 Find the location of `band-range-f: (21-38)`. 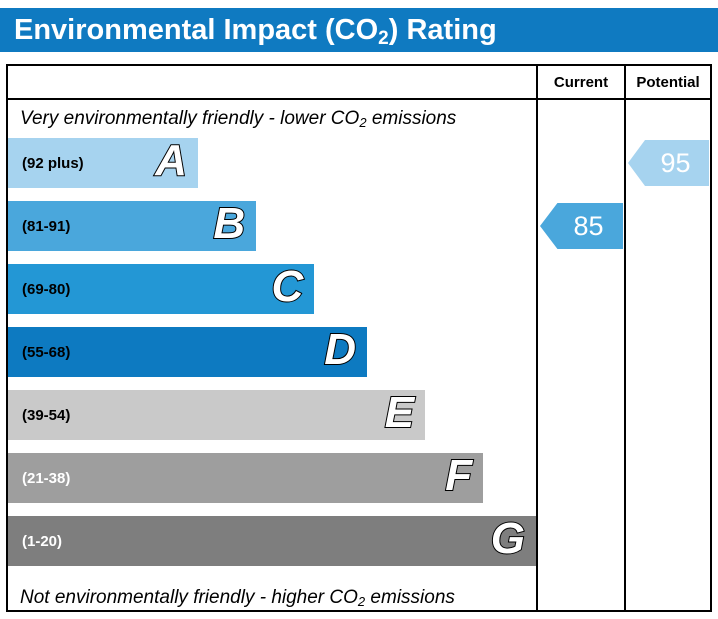

band-range-f: (21-38) is located at coordinates (46, 478).